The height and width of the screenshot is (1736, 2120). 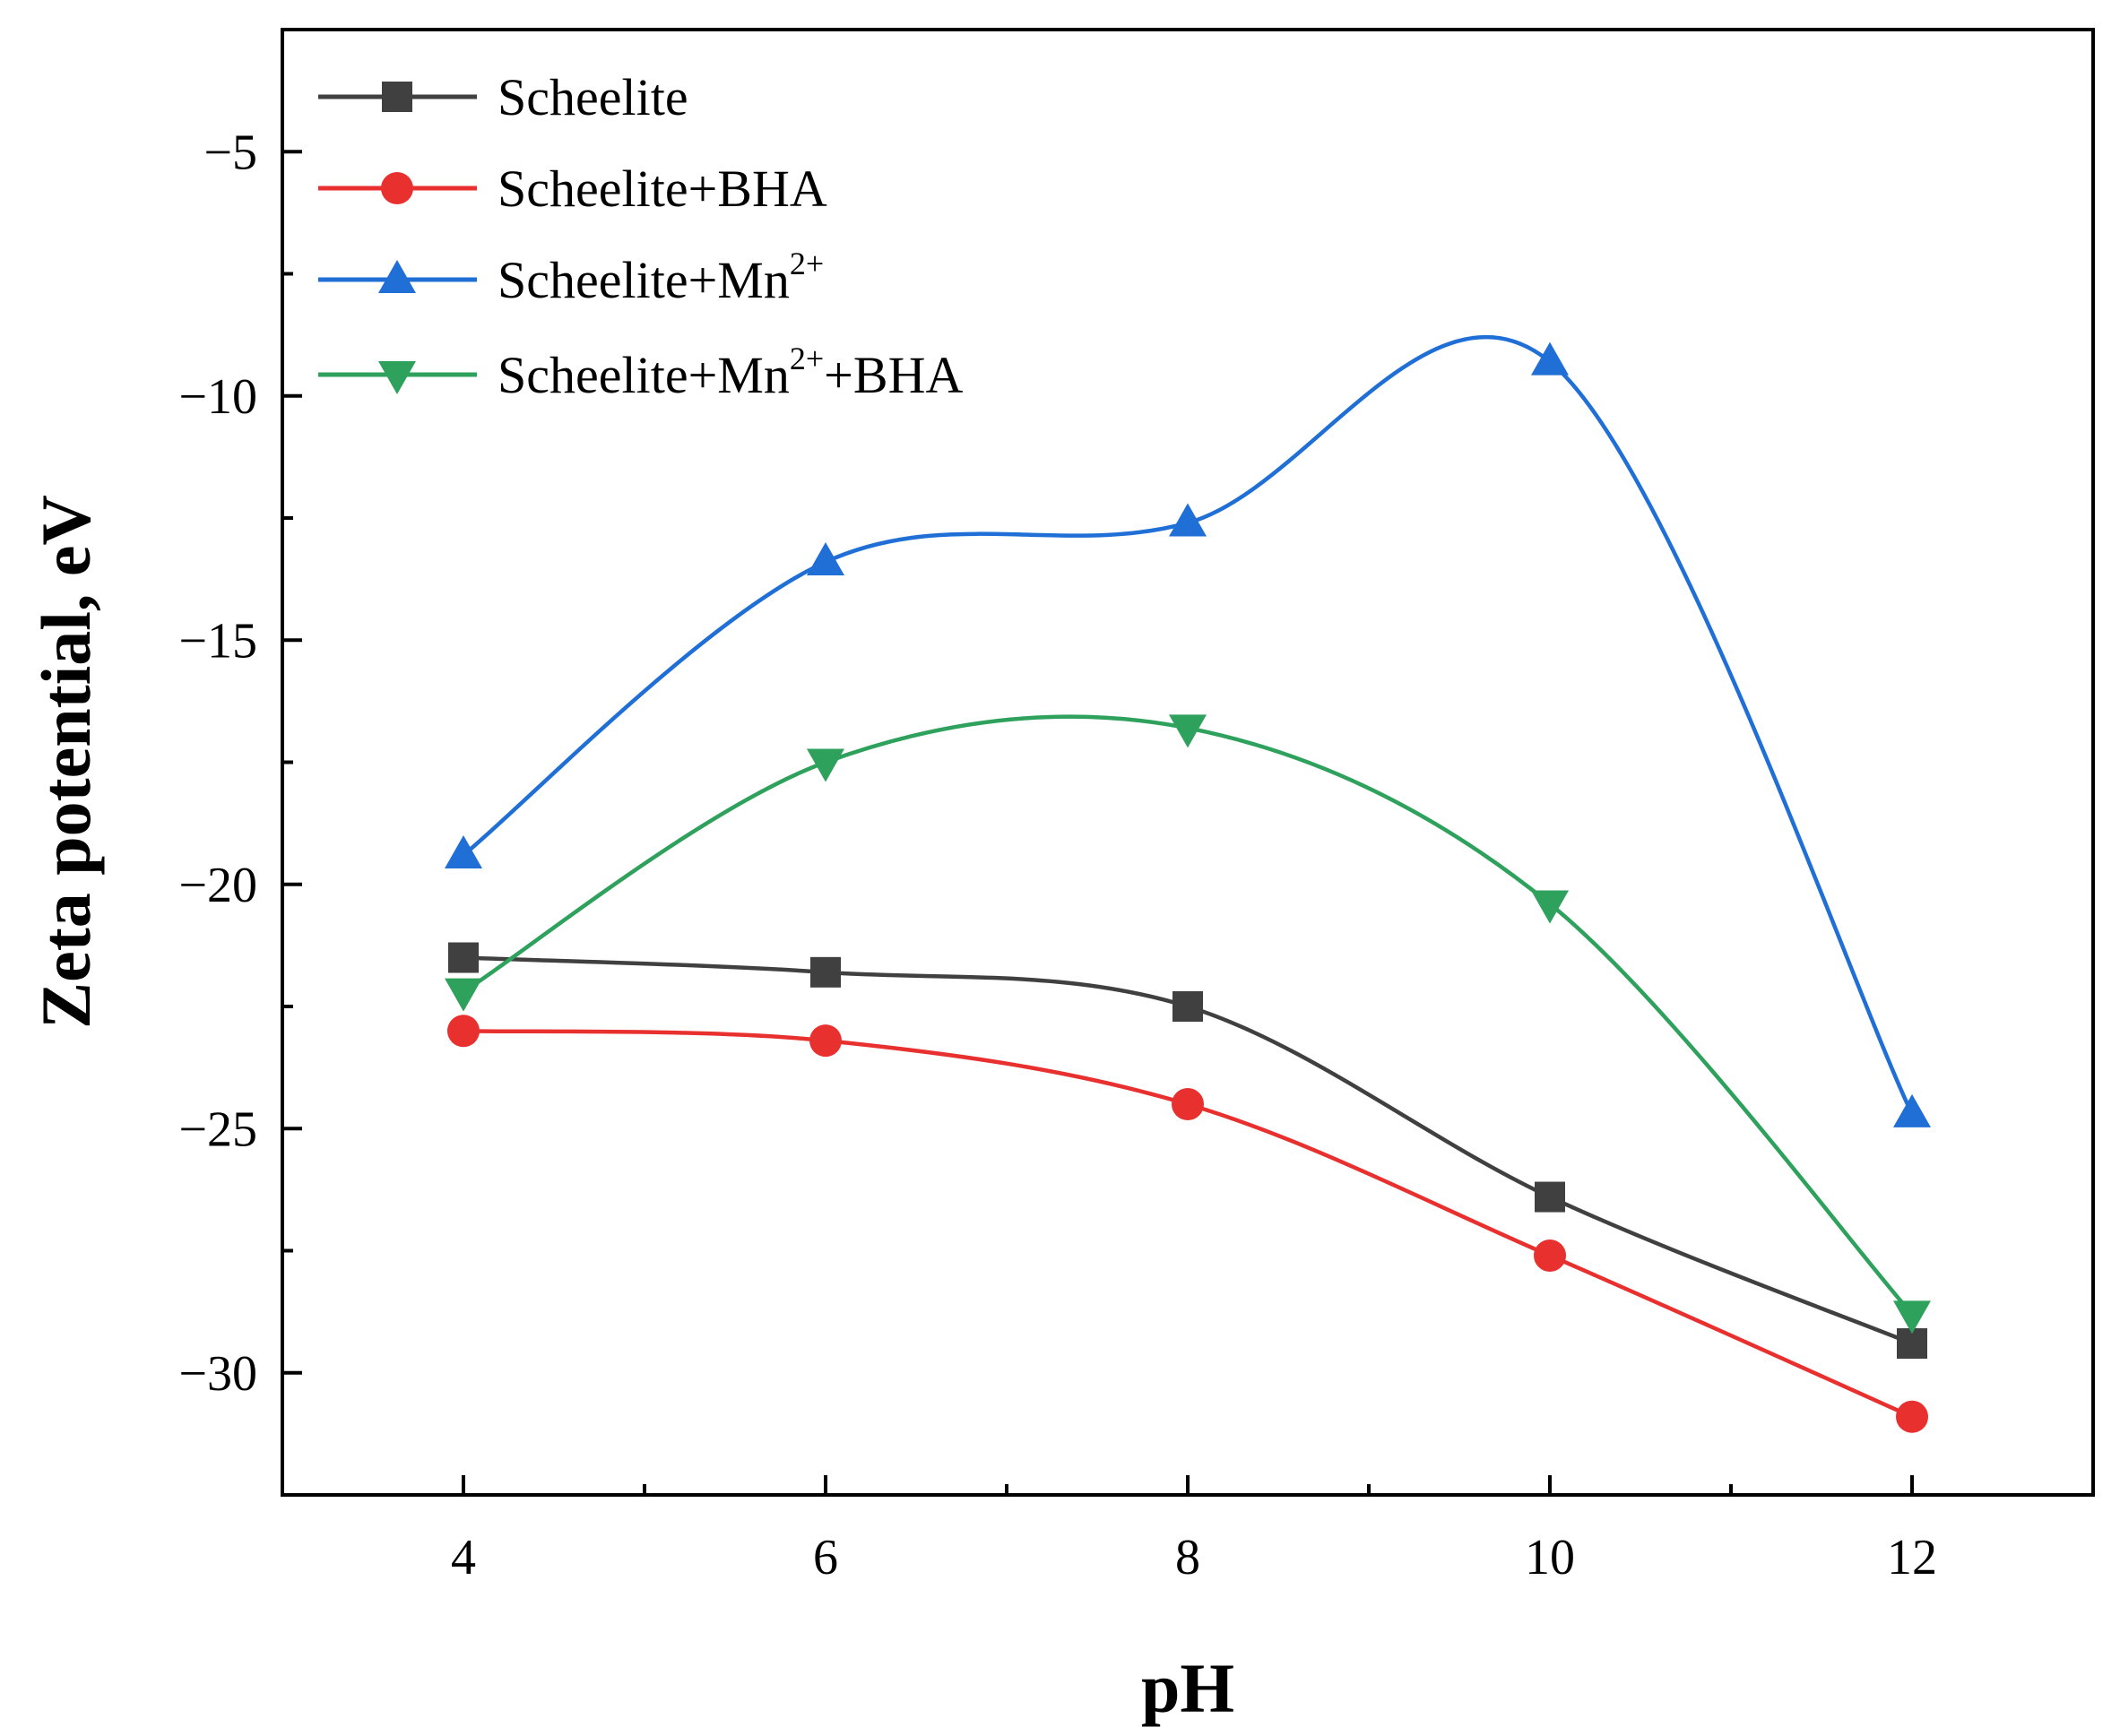 What do you see at coordinates (1550, 1557) in the screenshot?
I see `x-tick-label: 10` at bounding box center [1550, 1557].